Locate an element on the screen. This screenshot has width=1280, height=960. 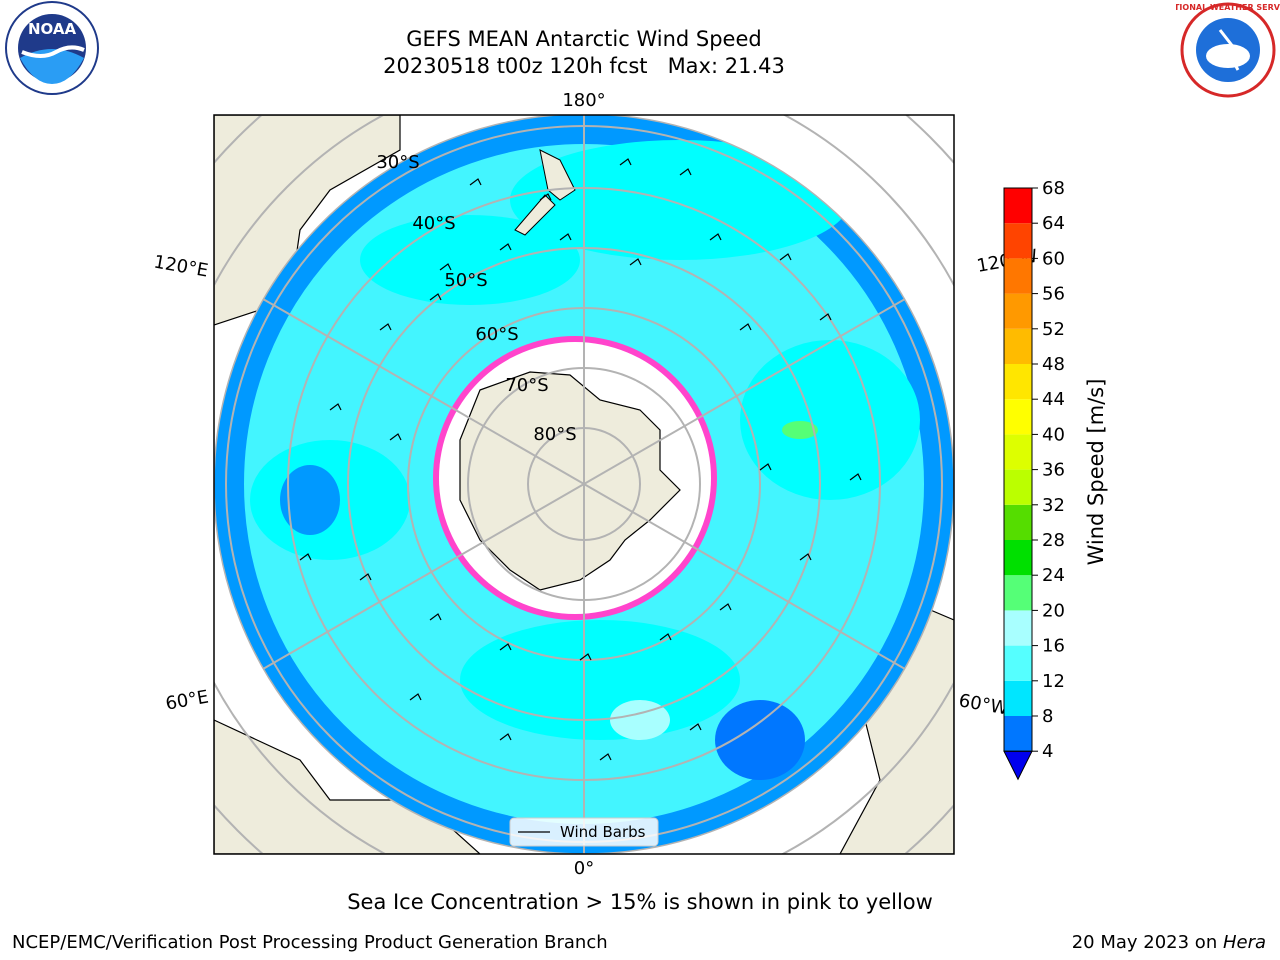
lat-label-80s: 80°S is located at coordinates (554, 434).